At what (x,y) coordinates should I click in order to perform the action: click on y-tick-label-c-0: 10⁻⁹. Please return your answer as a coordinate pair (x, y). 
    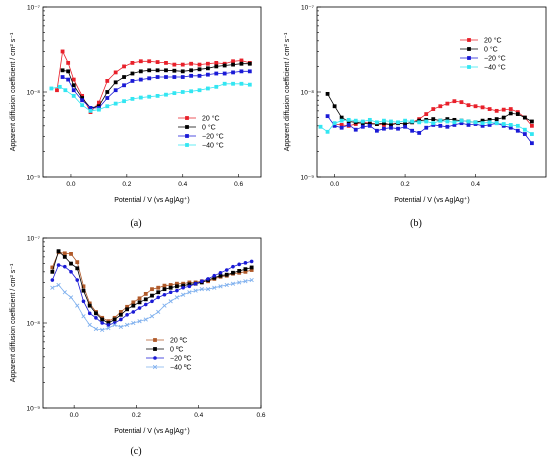
    Looking at the image, I should click on (34, 409).